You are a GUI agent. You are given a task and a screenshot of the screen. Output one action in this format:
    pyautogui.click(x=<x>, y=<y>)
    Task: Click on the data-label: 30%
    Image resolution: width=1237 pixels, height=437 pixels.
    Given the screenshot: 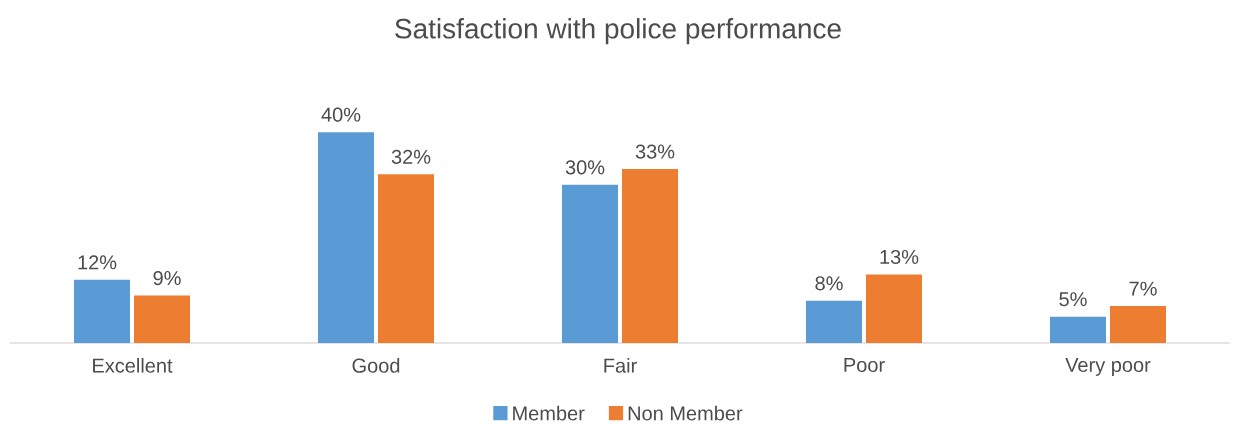 What is the action you would take?
    pyautogui.click(x=585, y=167)
    